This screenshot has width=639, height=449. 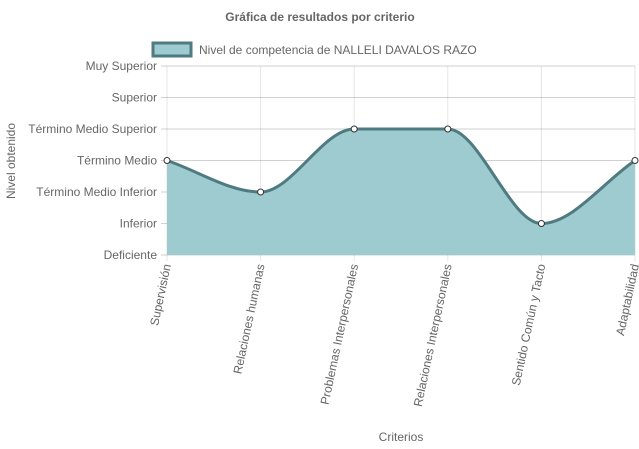 I want to click on x-tick-label: Relaciones humanas, so click(x=249, y=319).